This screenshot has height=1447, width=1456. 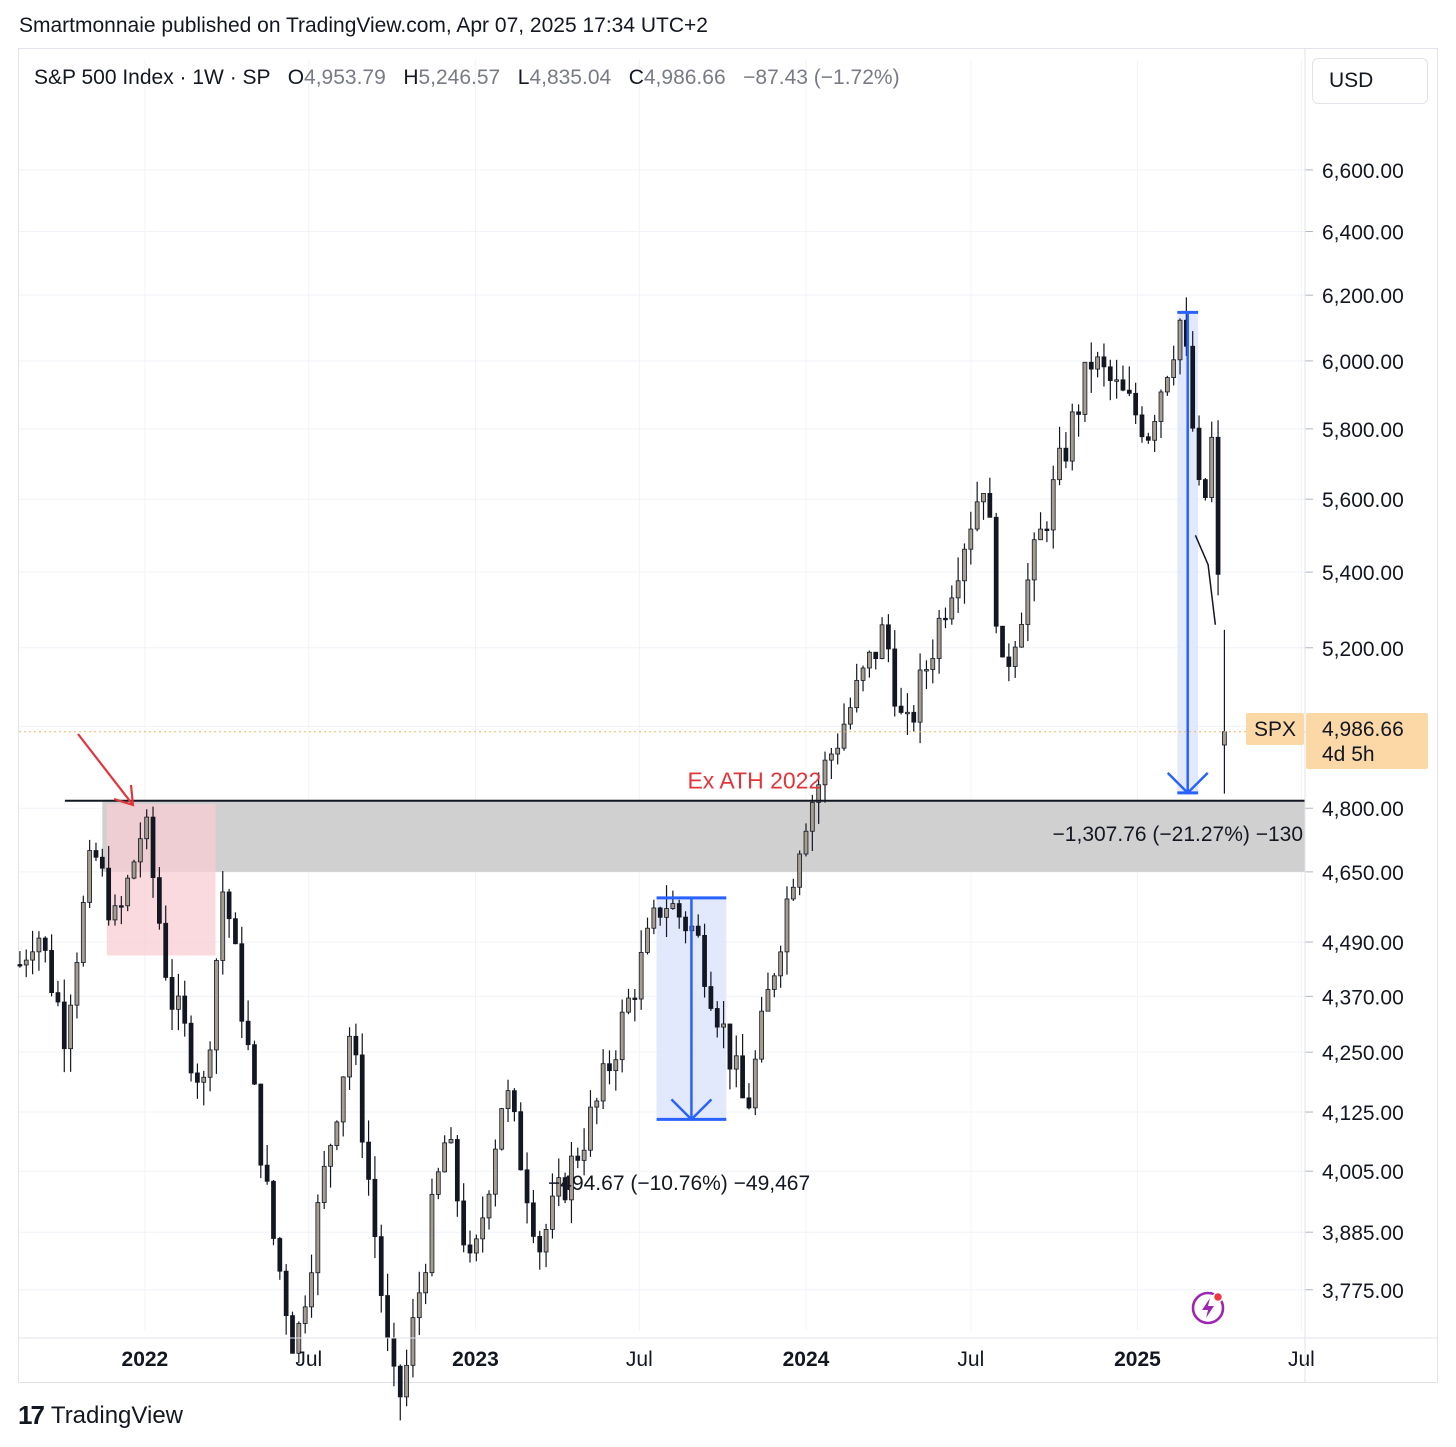 I want to click on symbol-label: S&P 500 Index · 1W · SP, so click(x=152, y=77).